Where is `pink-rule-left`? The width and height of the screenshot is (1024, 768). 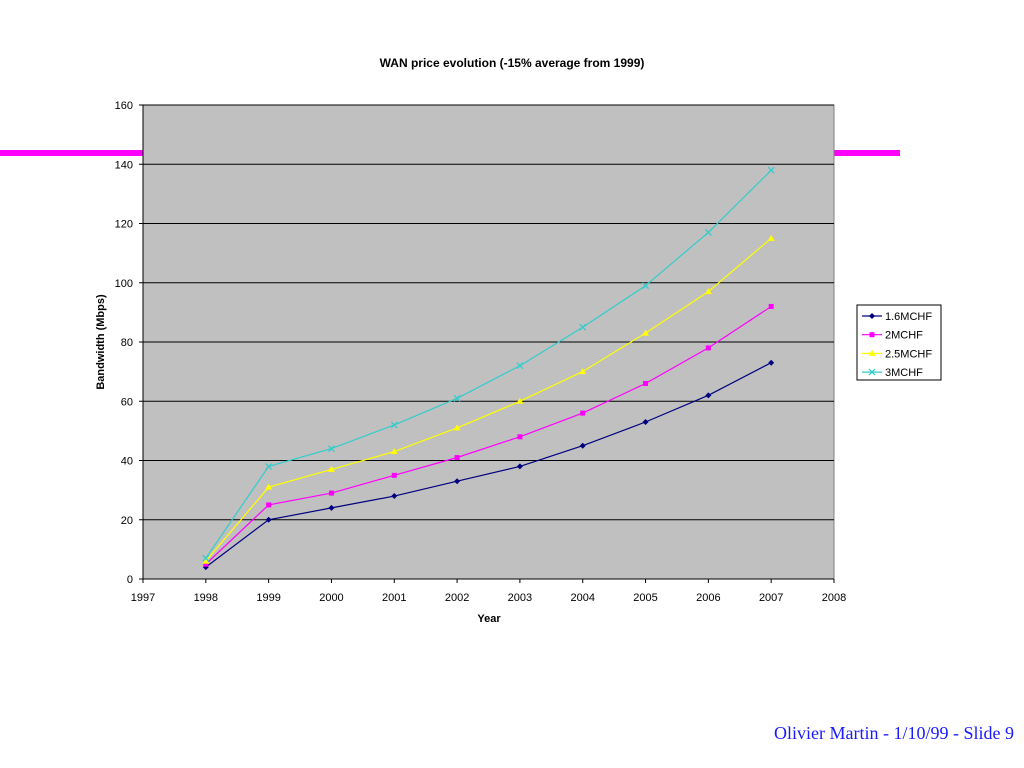 pink-rule-left is located at coordinates (72, 153).